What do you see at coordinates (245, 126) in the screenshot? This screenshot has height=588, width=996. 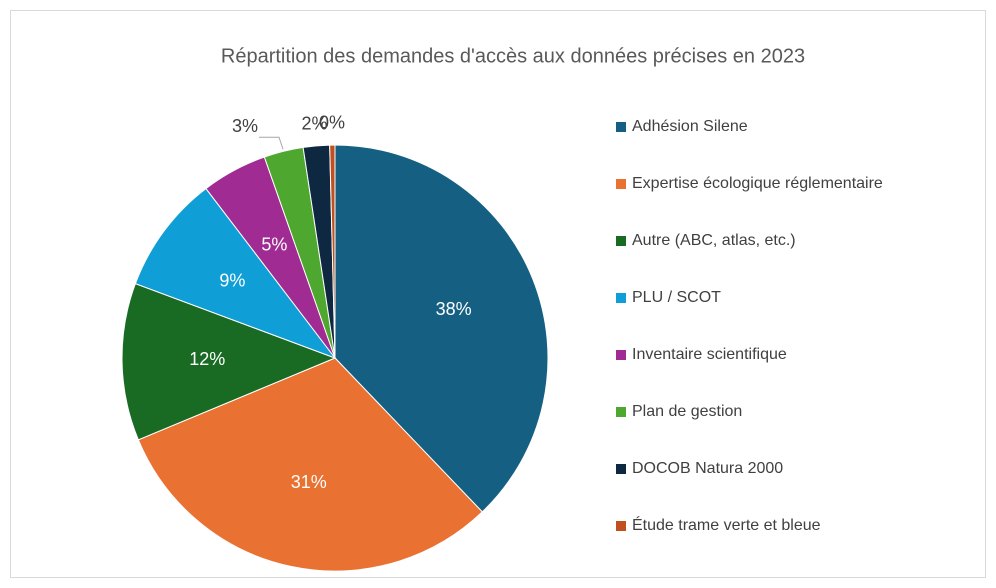 I see `data-label: 3%` at bounding box center [245, 126].